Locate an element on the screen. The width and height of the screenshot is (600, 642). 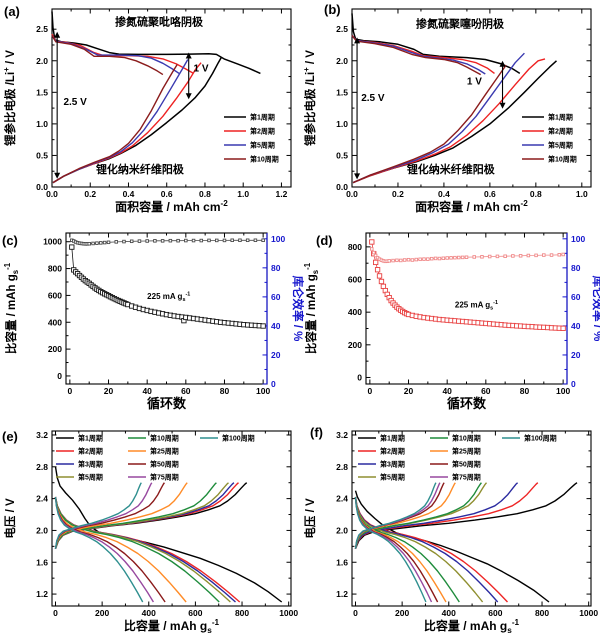
legend-label: 第3周期 is located at coordinates (392, 464).